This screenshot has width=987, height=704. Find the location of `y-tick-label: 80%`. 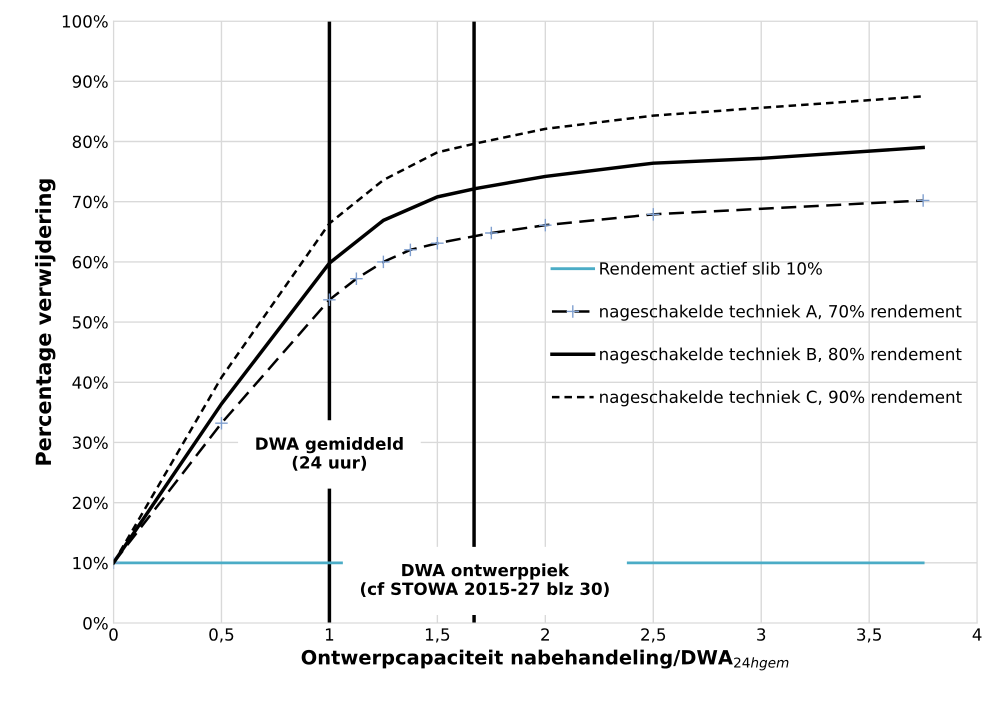

y-tick-label: 80% is located at coordinates (90, 141).